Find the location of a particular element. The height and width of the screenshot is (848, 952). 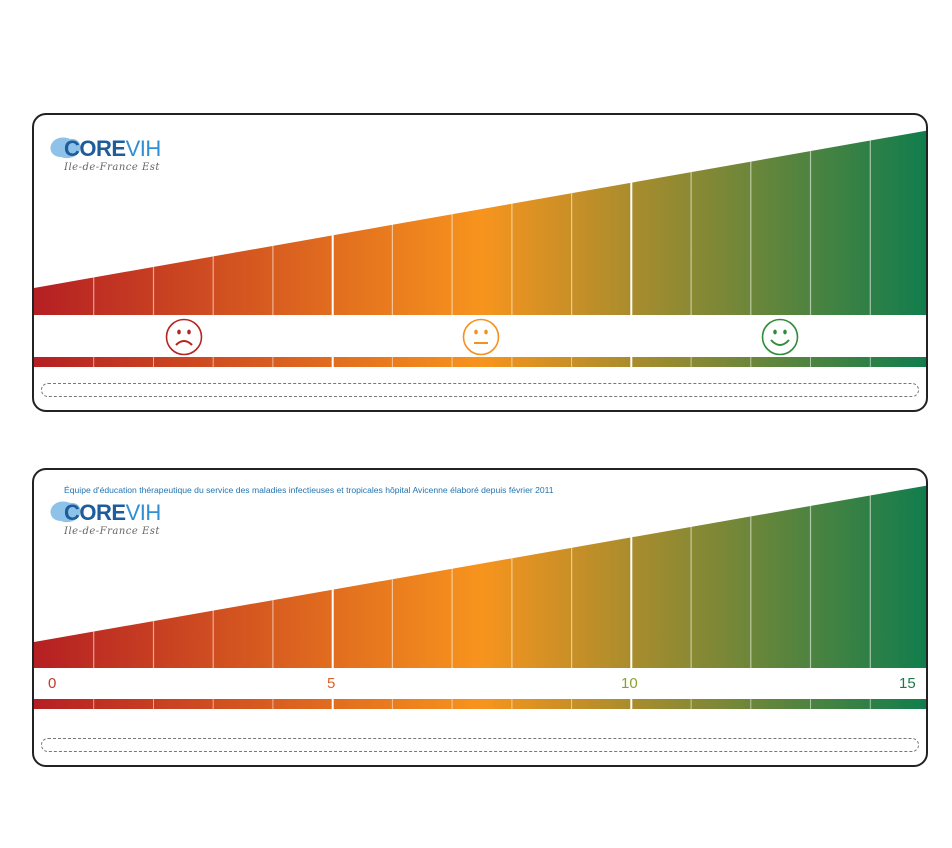

neutral-face-icon is located at coordinates (481, 337).